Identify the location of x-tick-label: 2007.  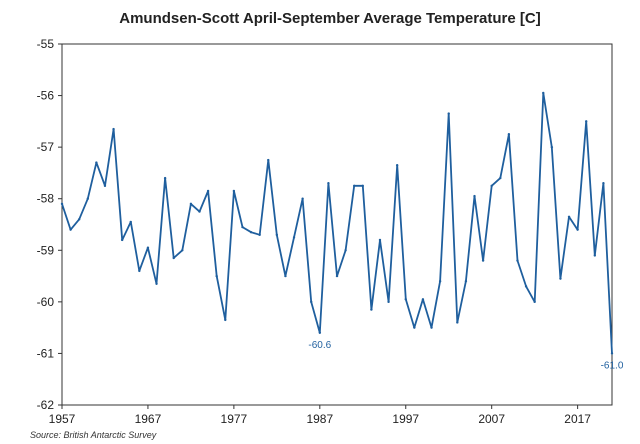
(491, 419).